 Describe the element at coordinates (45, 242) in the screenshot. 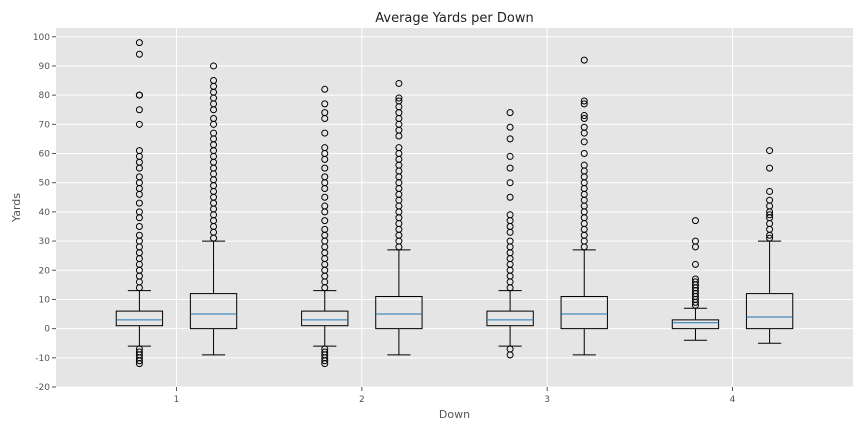

I see `y-tick-label: 30` at that location.